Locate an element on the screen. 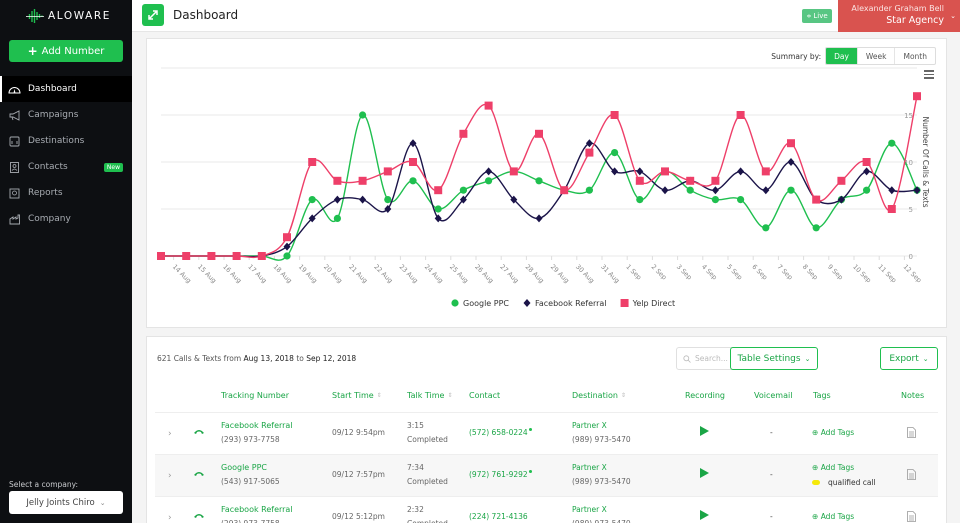 Image resolution: width=960 pixels, height=523 pixels. x-tick-label: 12 Sep is located at coordinates (913, 274).